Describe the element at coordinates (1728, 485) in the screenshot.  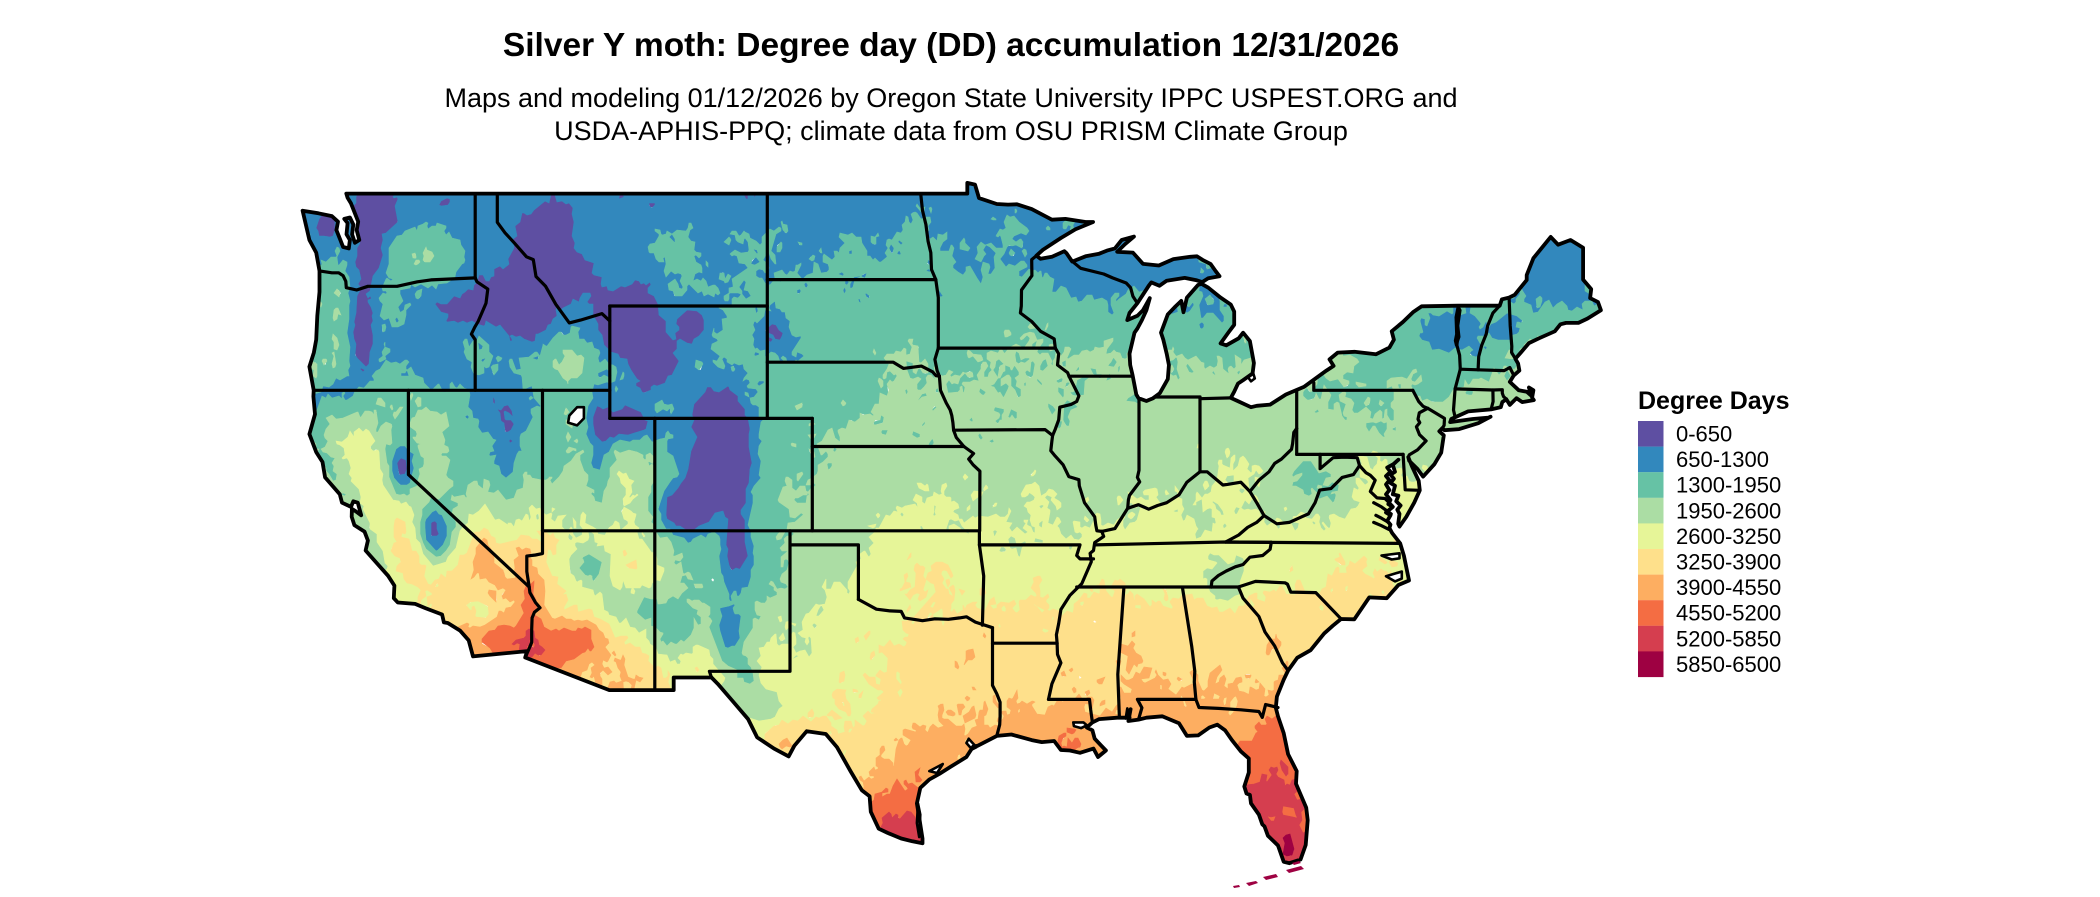
I see `svg-text: 1300-1950` at that location.